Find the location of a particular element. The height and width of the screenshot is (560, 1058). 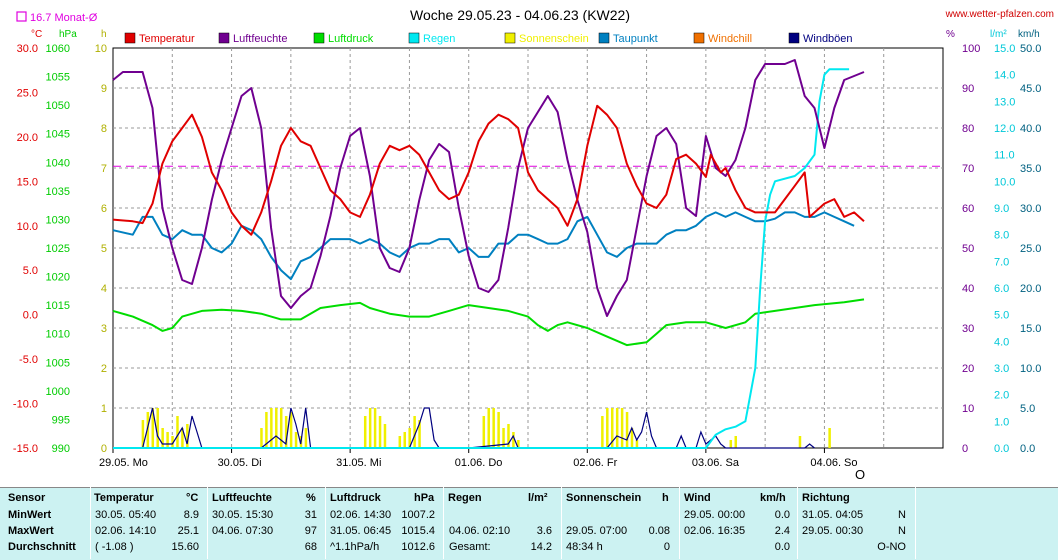

legend-label: Windchill is located at coordinates (730, 39).